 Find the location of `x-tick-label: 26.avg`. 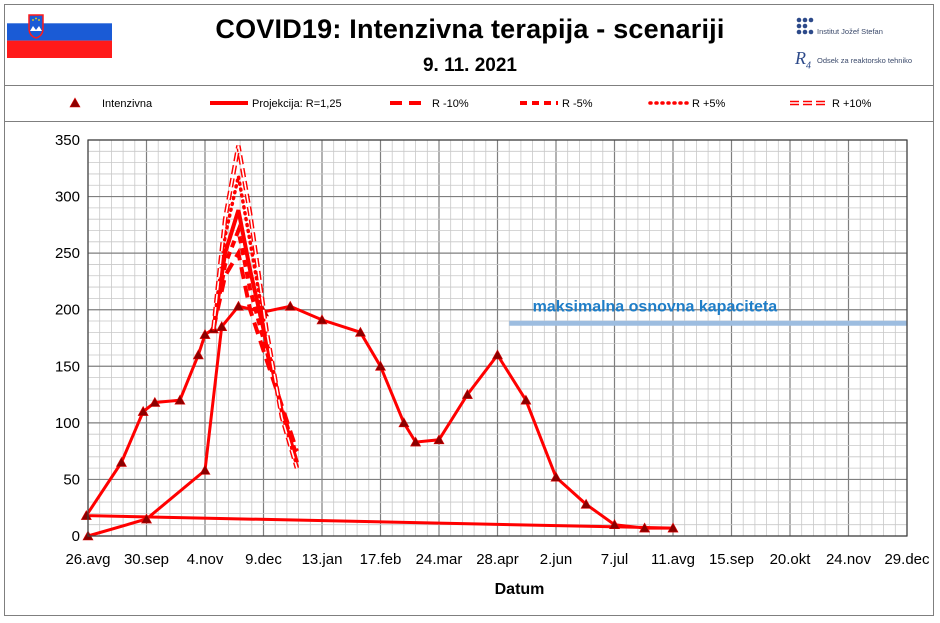

x-tick-label: 26.avg is located at coordinates (87, 559).